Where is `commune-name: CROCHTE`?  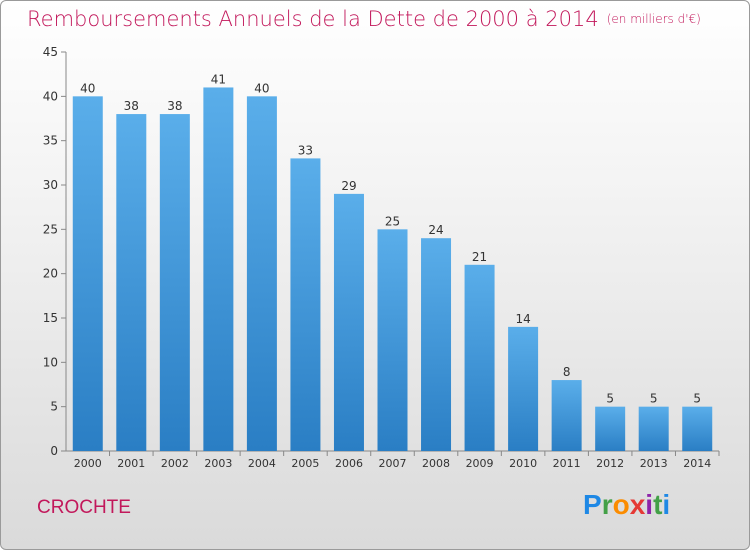
commune-name: CROCHTE is located at coordinates (84, 507).